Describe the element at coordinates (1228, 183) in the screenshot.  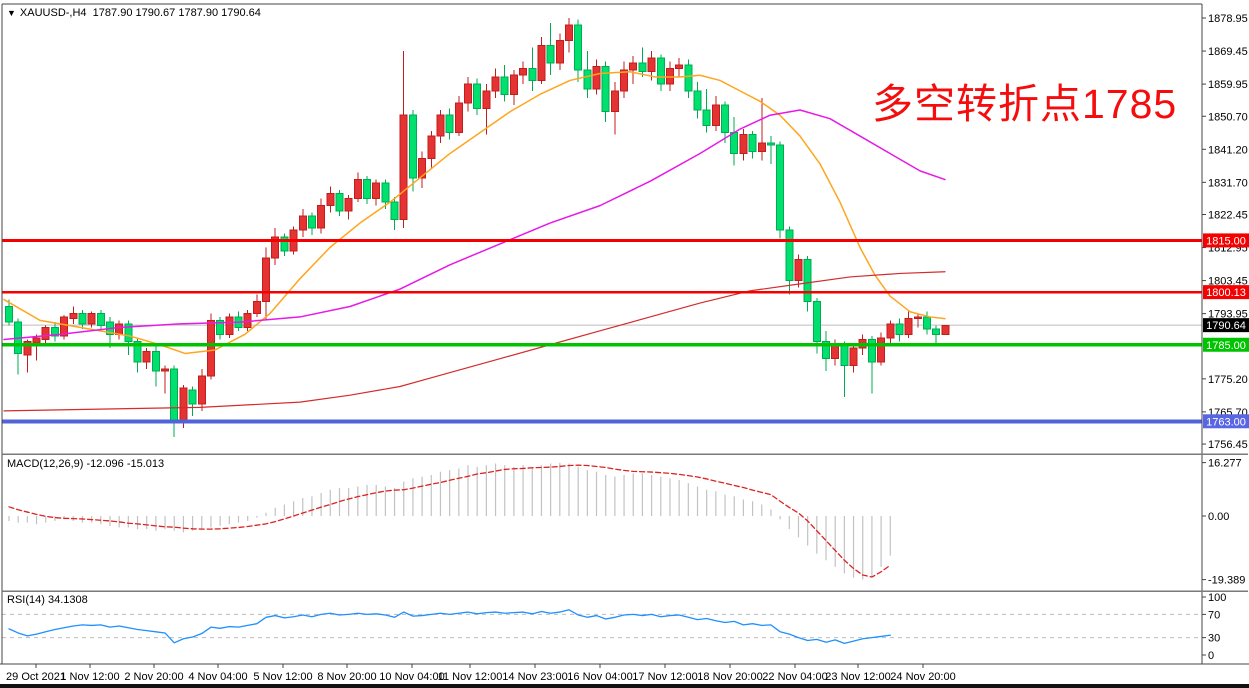
I see `y-axis-tick-label: 1831.70` at that location.